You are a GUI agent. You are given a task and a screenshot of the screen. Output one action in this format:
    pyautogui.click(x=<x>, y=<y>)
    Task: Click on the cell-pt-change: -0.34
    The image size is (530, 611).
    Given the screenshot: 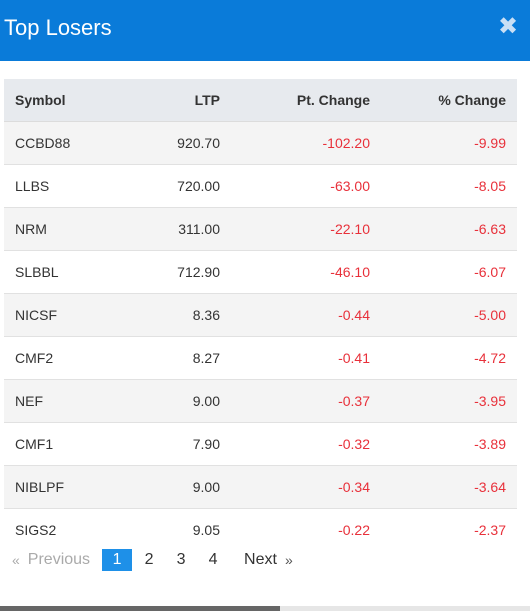 What is the action you would take?
    pyautogui.click(x=295, y=487)
    